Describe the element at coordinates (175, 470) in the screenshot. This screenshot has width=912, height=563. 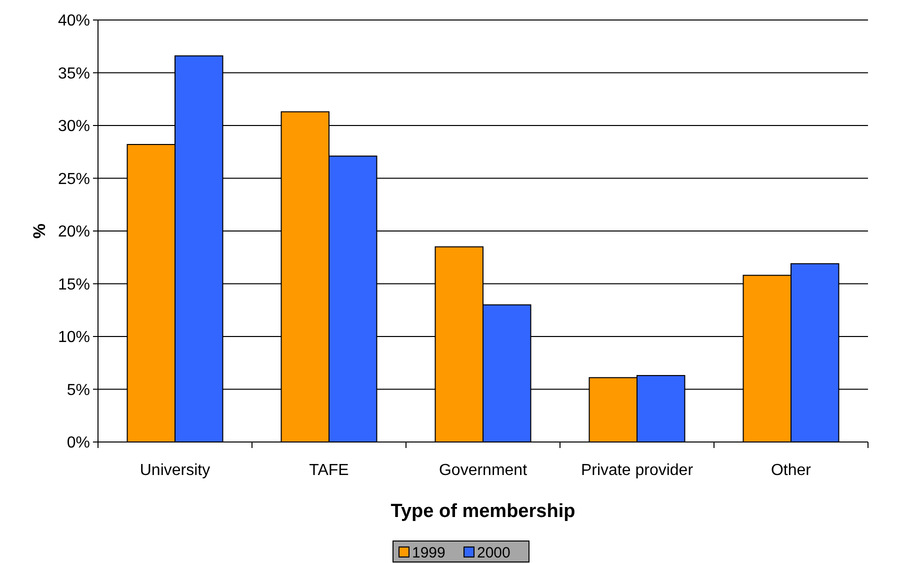
I see `x-tick-label: University` at that location.